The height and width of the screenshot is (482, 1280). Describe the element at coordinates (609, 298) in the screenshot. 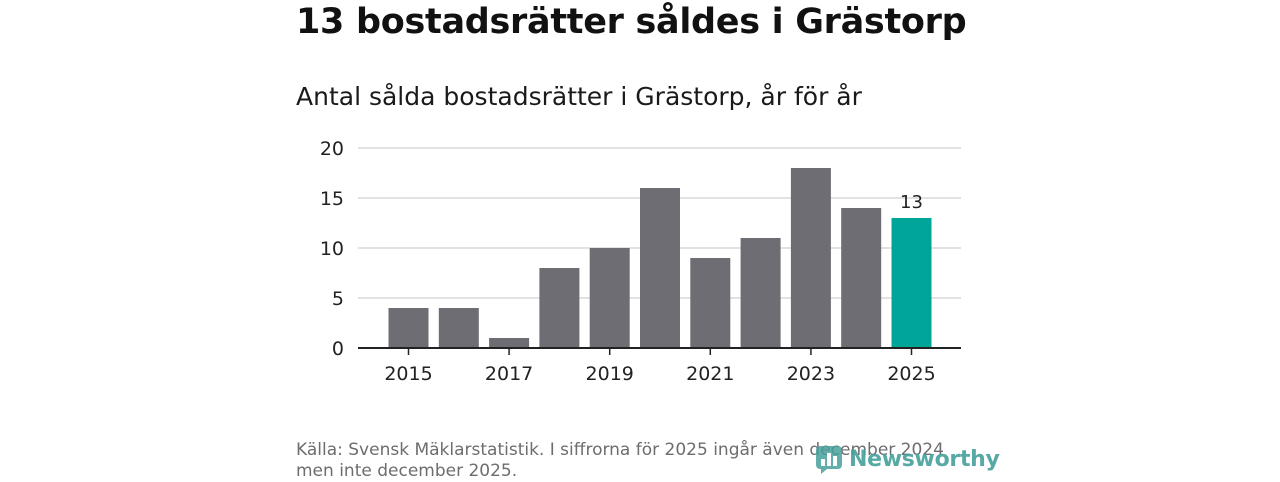

I see `bar-2019` at that location.